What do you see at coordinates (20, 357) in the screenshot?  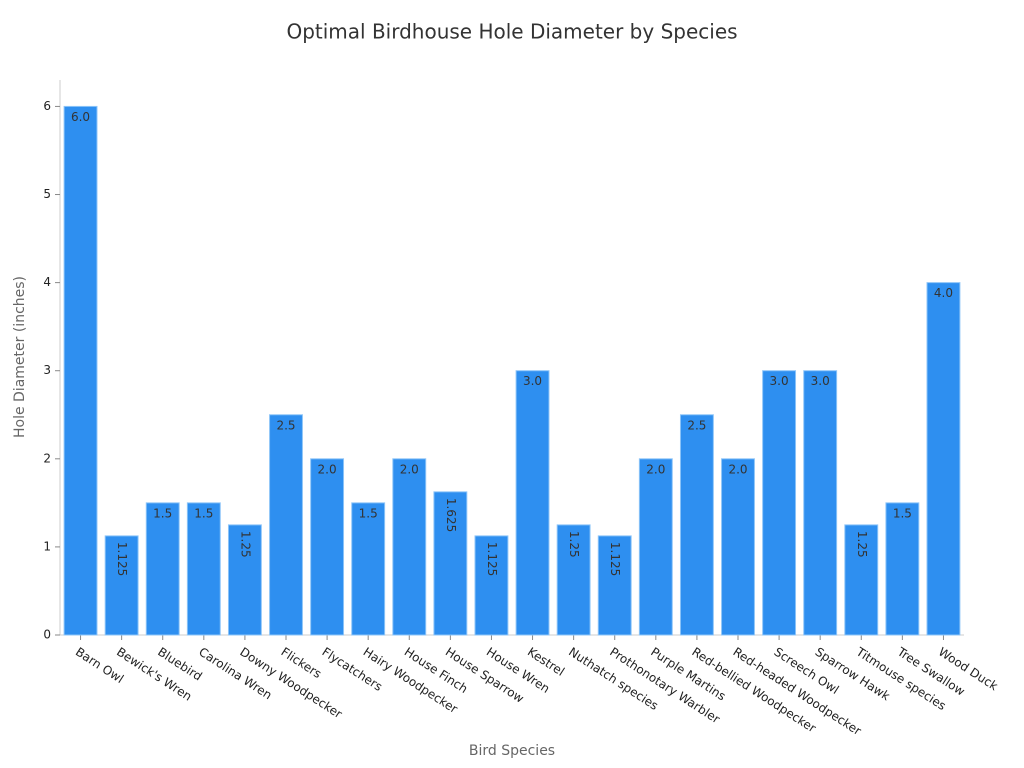 I see `y-axis-title: Hole Diameter (inches)` at bounding box center [20, 357].